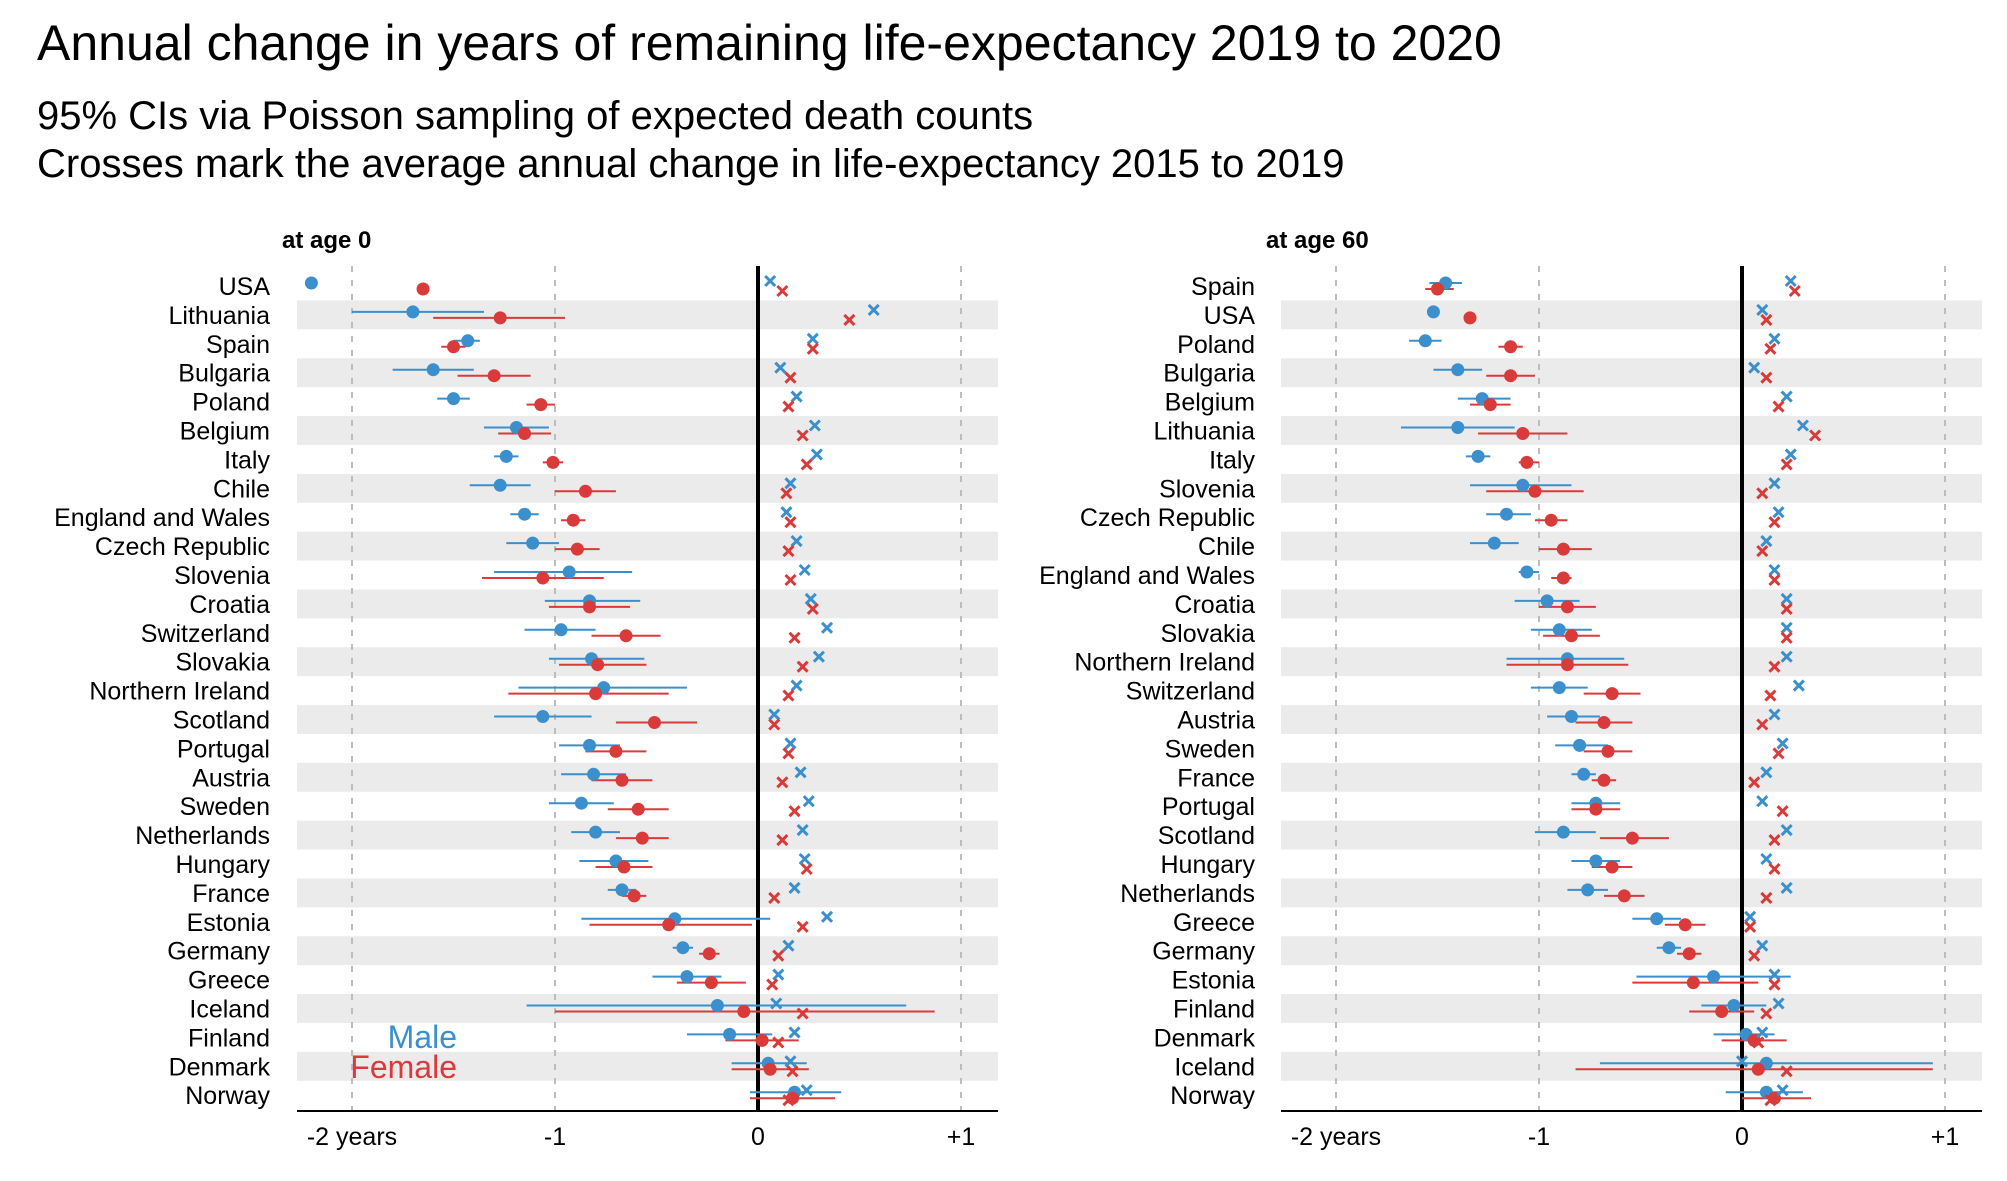 The height and width of the screenshot is (1181, 2007). What do you see at coordinates (1208, 865) in the screenshot?
I see `country-label: Hungary` at bounding box center [1208, 865].